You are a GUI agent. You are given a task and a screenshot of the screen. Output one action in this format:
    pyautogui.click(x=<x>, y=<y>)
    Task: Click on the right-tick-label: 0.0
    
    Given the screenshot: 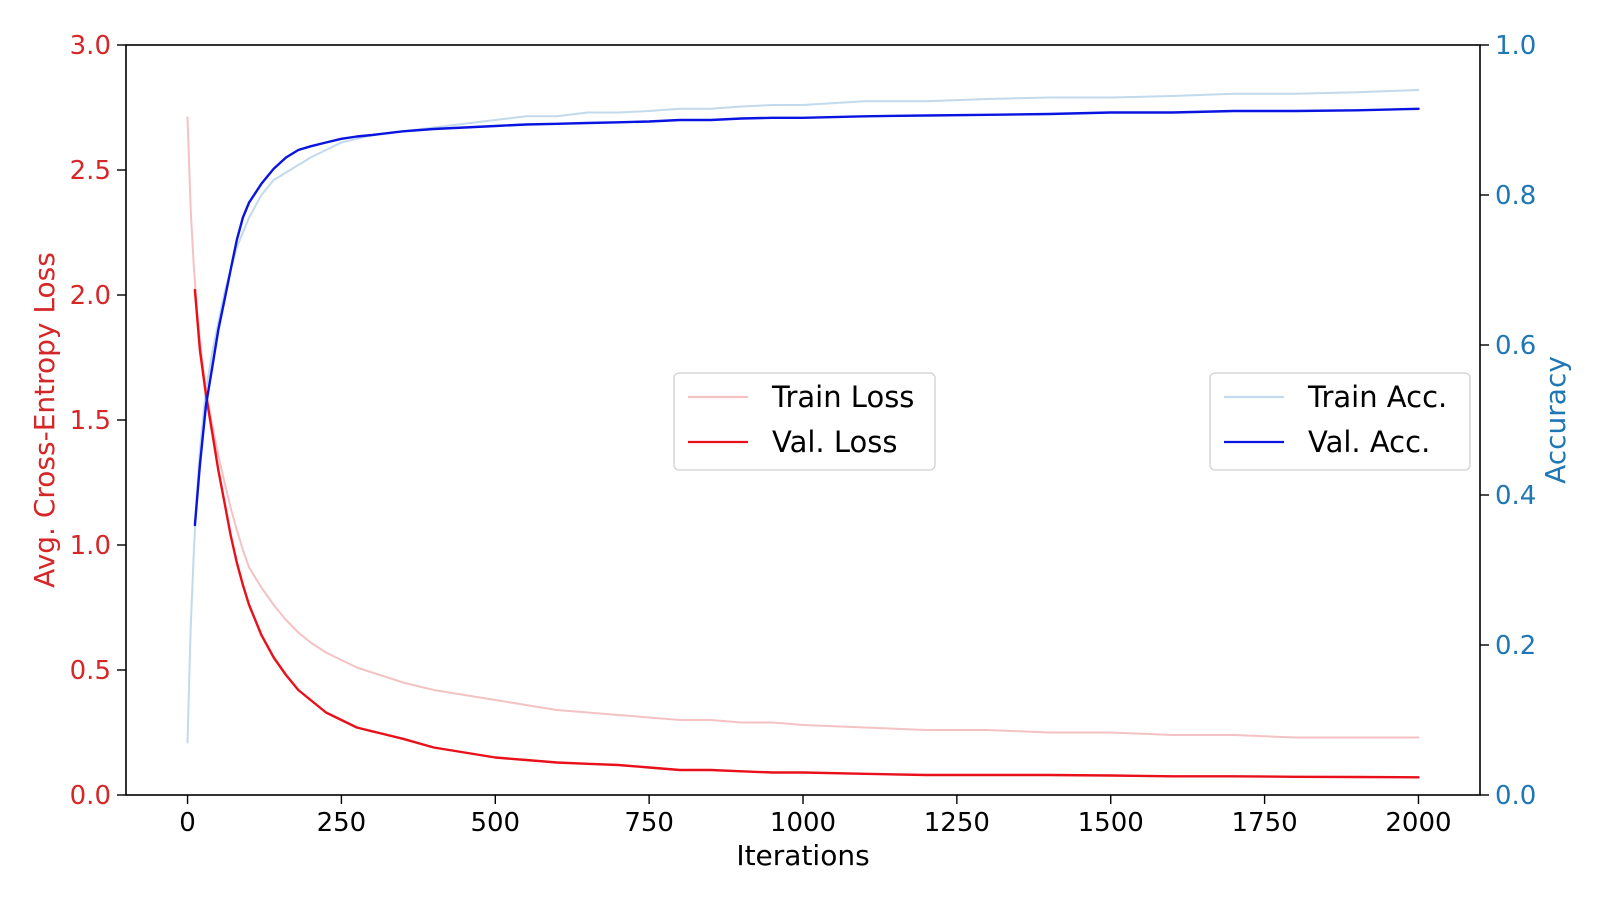 What is the action you would take?
    pyautogui.click(x=1515, y=796)
    